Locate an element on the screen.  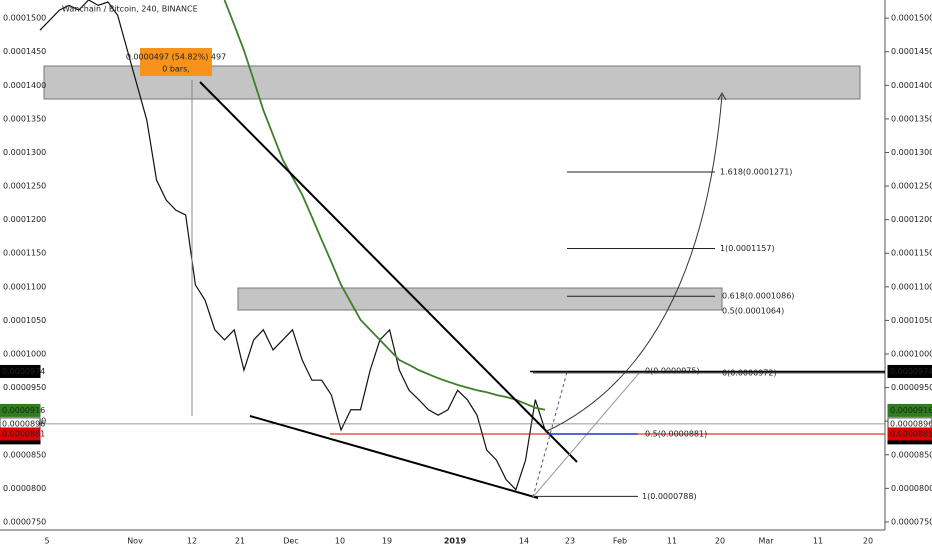
fib-label: 0(0.0000975) is located at coordinates (672, 370).